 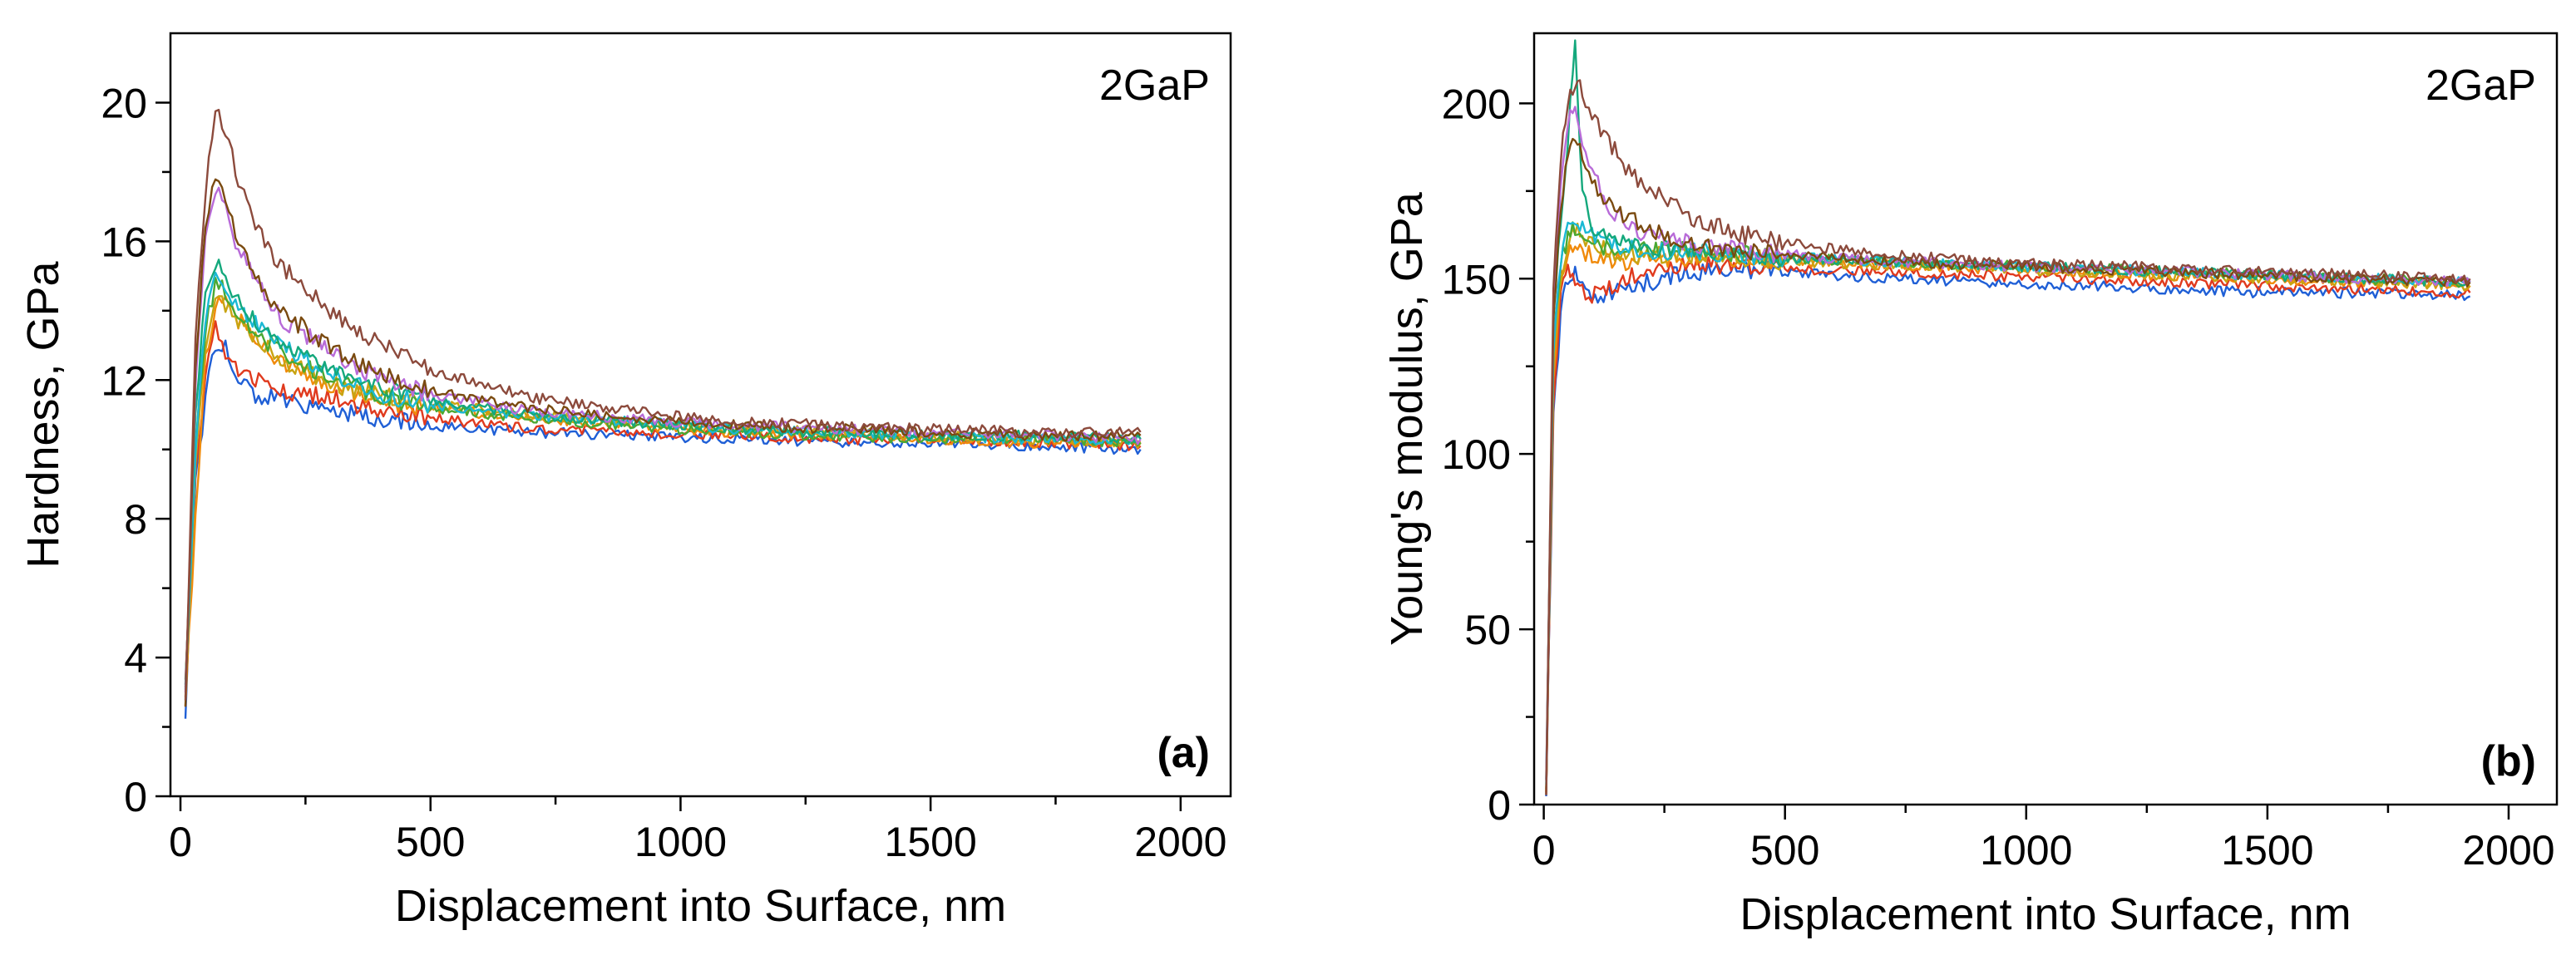 What do you see at coordinates (1476, 455) in the screenshot?
I see `y-tick-label: 100` at bounding box center [1476, 455].